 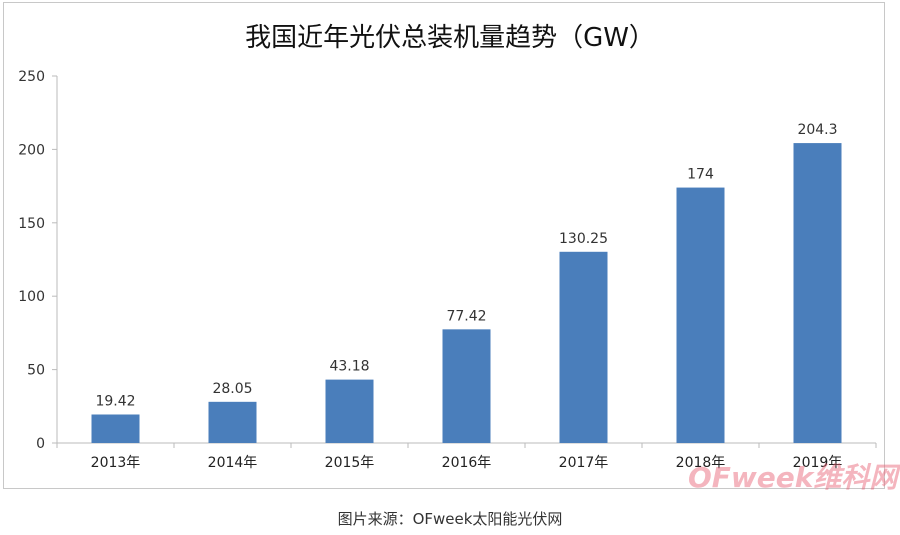 What do you see at coordinates (31, 77) in the screenshot?
I see `y-tick-label: 250` at bounding box center [31, 77].